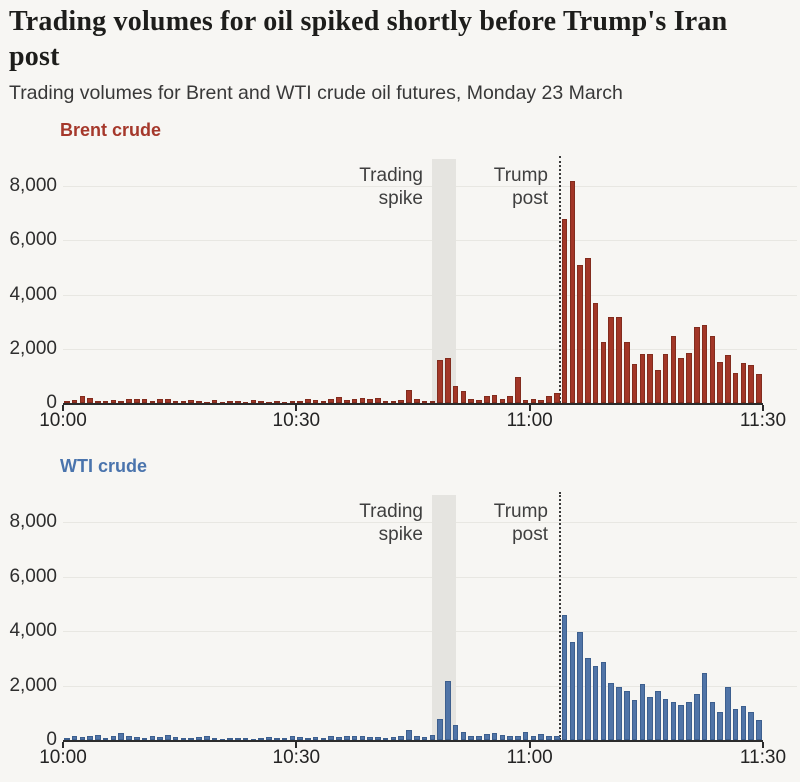 This screenshot has width=800, height=782. Describe the element at coordinates (391, 175) in the screenshot. I see `annotation-trading-spike-line1: Trading` at that location.